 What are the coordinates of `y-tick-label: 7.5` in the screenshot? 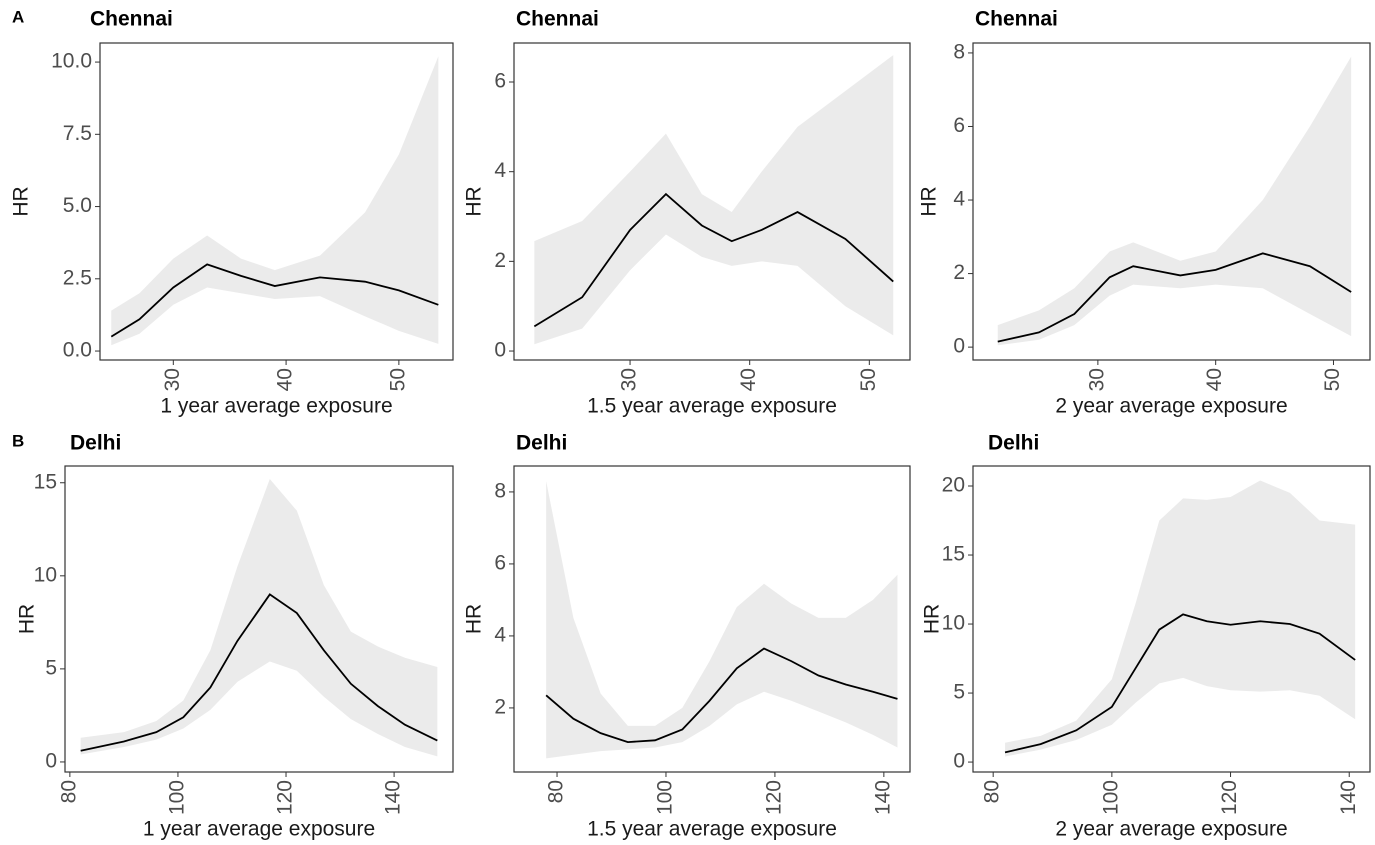 It's located at (77, 133).